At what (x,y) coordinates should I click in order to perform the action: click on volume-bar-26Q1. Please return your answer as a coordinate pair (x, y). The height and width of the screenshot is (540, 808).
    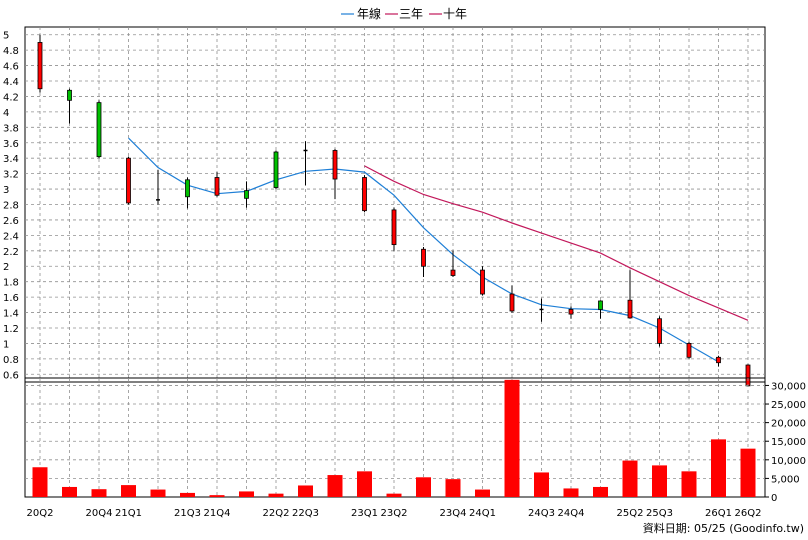
    Looking at the image, I should click on (718, 468).